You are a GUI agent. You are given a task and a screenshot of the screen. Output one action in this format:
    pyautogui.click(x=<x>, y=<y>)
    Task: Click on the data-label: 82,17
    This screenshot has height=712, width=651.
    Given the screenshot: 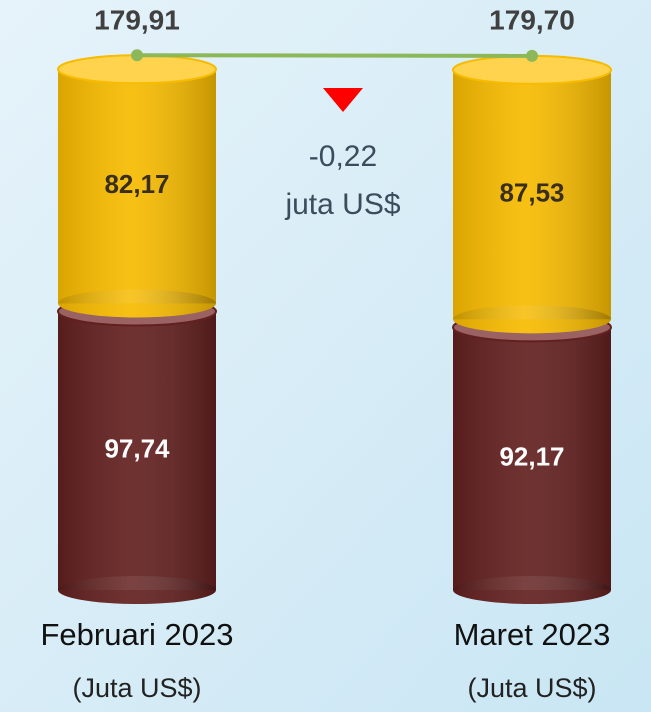 What is the action you would take?
    pyautogui.click(x=136, y=184)
    